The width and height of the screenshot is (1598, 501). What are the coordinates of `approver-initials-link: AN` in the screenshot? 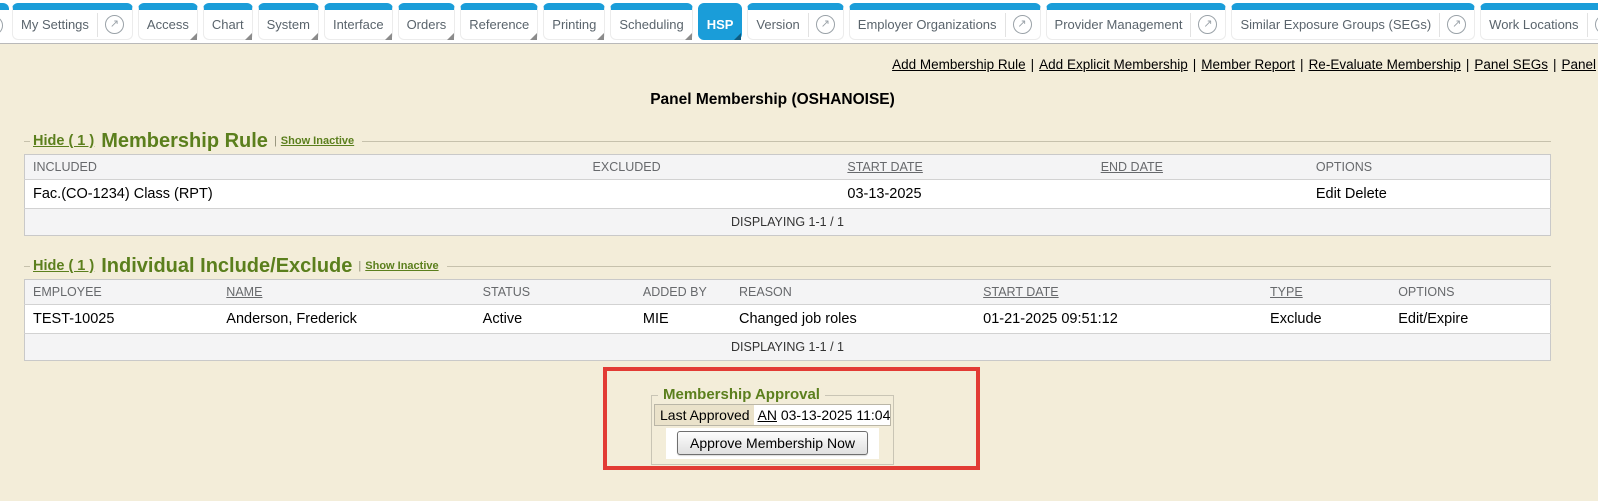 It's located at (767, 415).